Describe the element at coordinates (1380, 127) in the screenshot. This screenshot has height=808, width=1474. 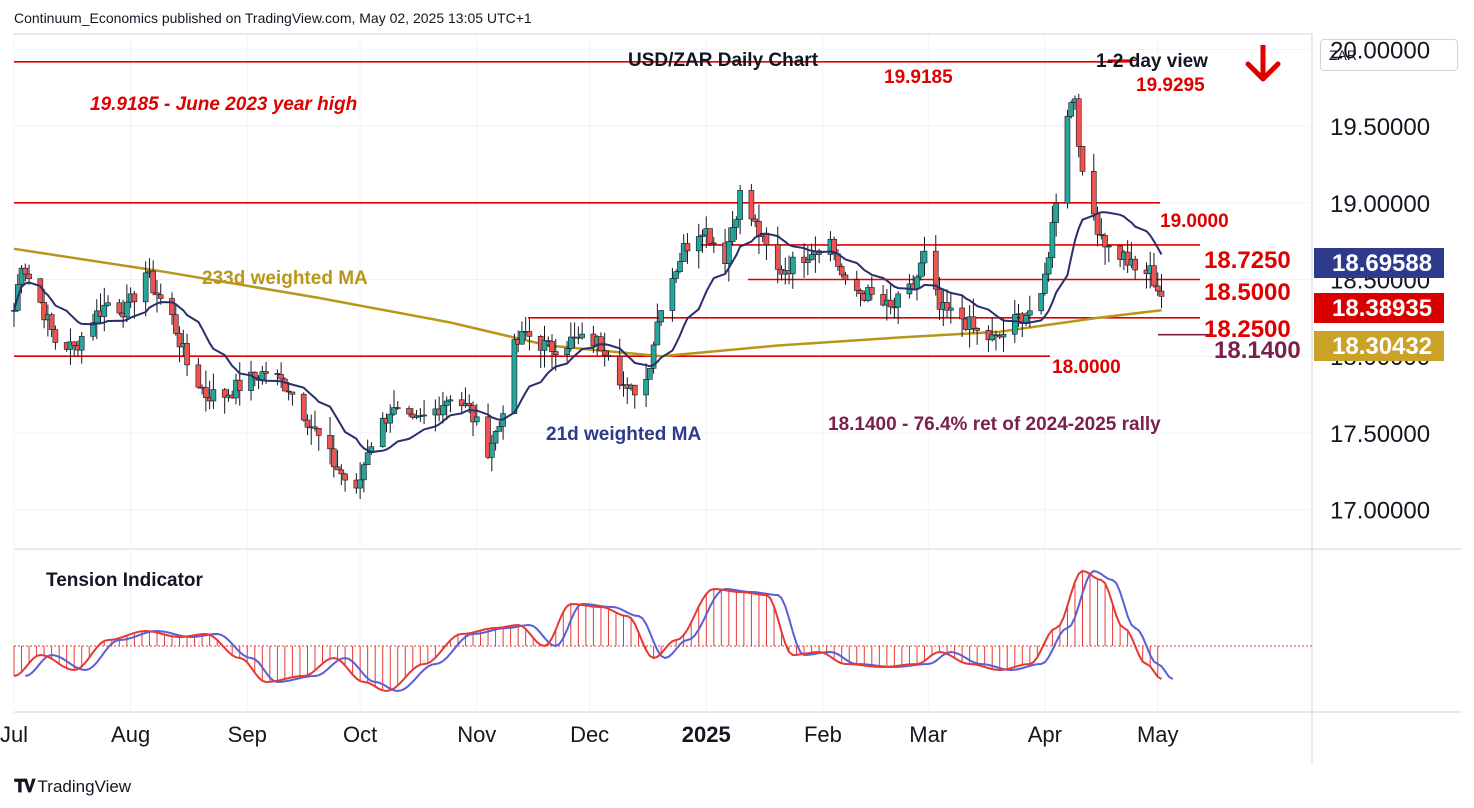
I see `price-tick-label: 19.50000` at that location.